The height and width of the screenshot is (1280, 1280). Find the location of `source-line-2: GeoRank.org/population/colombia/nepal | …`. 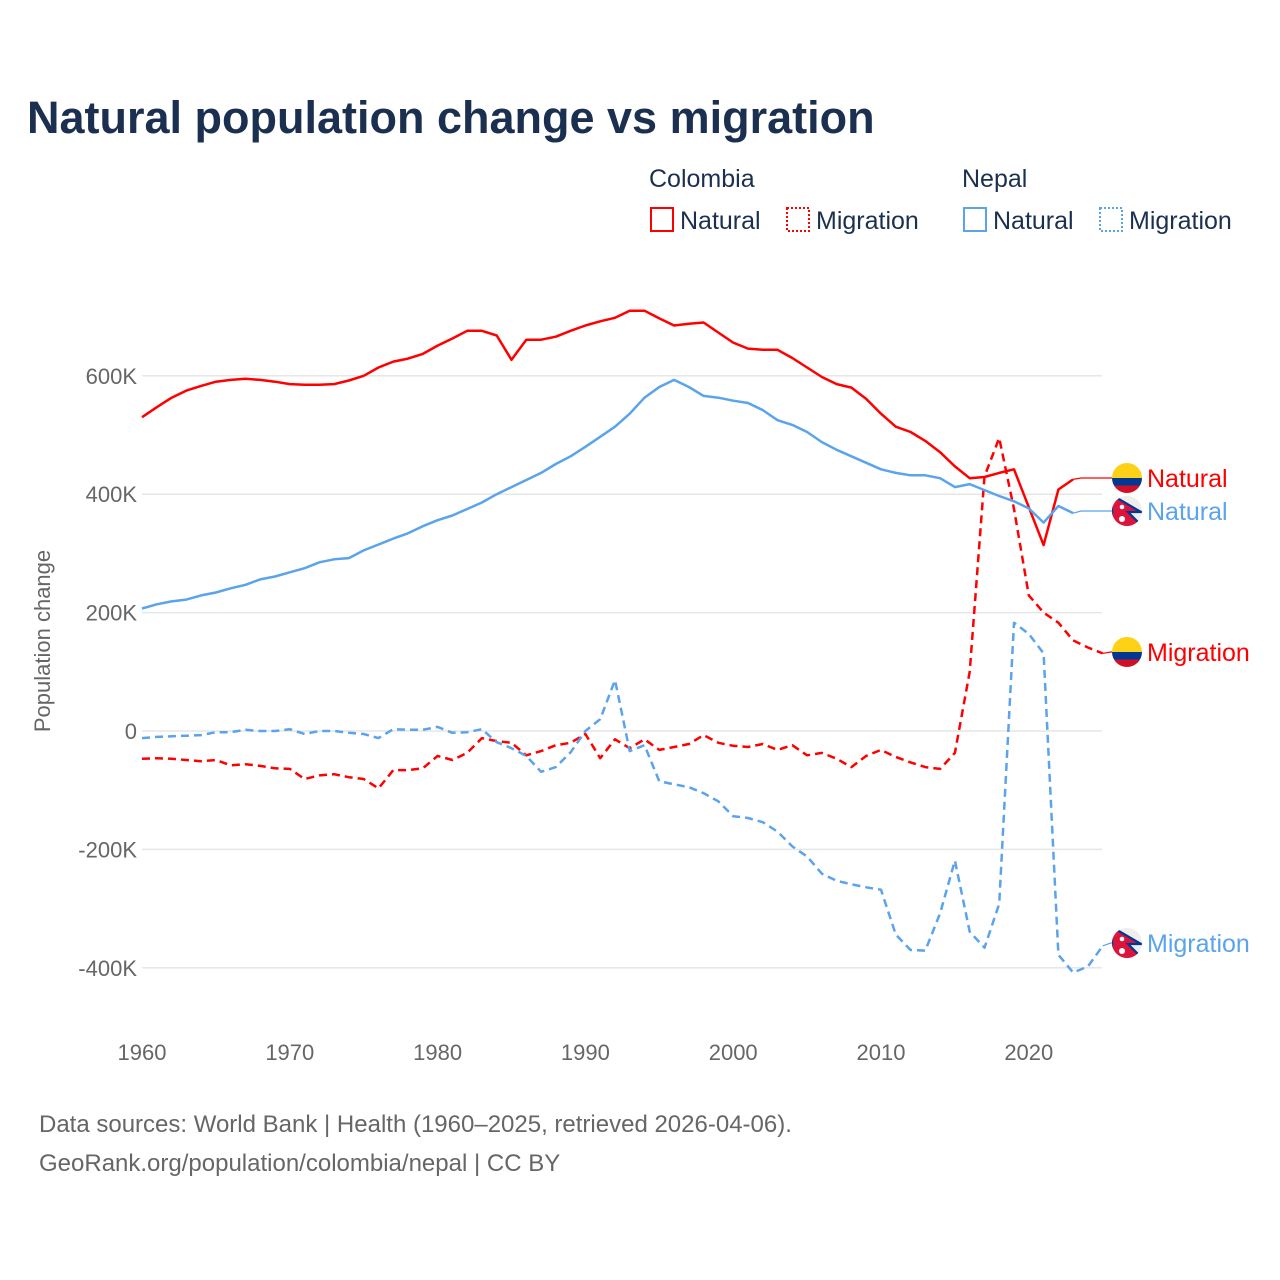

source-line-2: GeoRank.org/population/colombia/nepal | … is located at coordinates (299, 1163).